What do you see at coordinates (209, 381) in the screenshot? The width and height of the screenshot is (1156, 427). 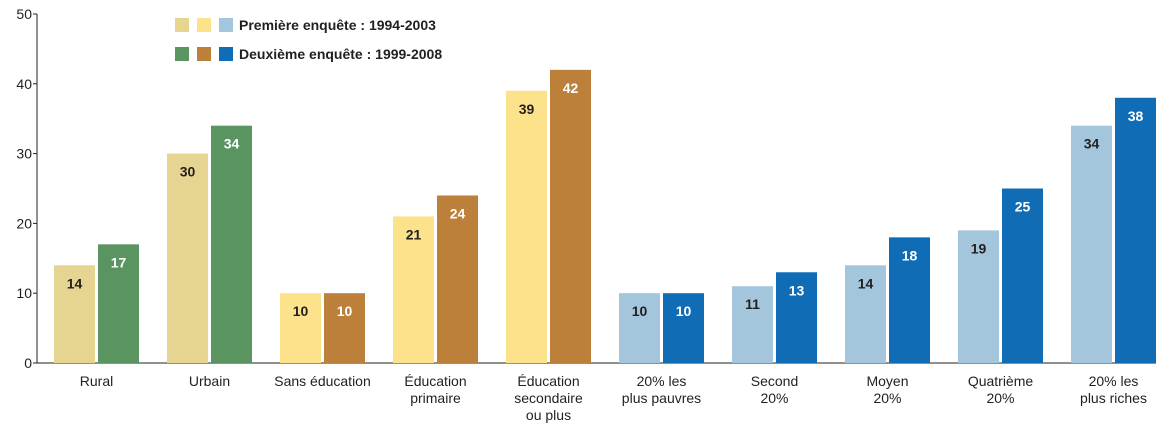 I see `category-label: Urbain` at bounding box center [209, 381].